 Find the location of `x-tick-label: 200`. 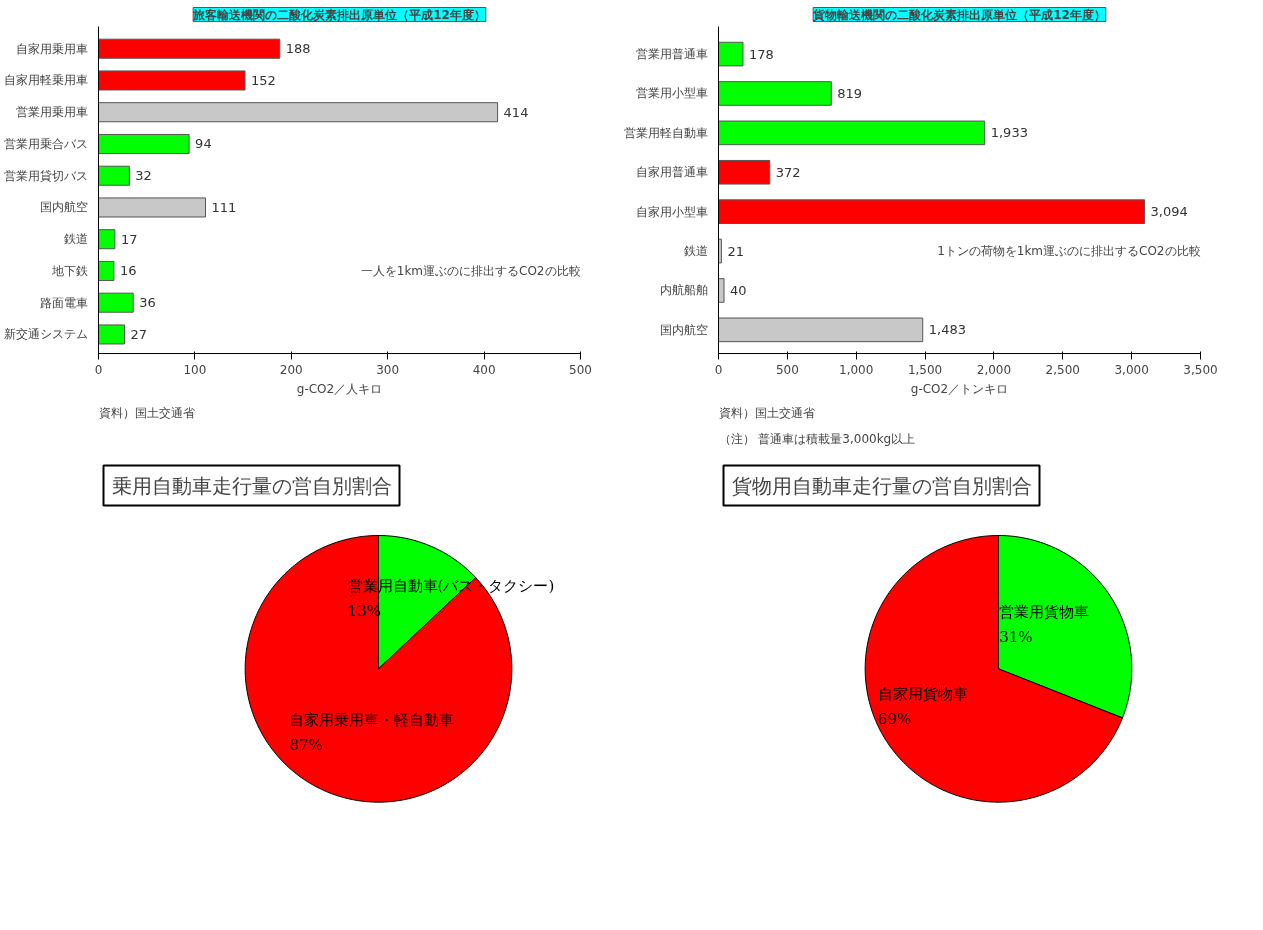

x-tick-label: 200 is located at coordinates (291, 369).